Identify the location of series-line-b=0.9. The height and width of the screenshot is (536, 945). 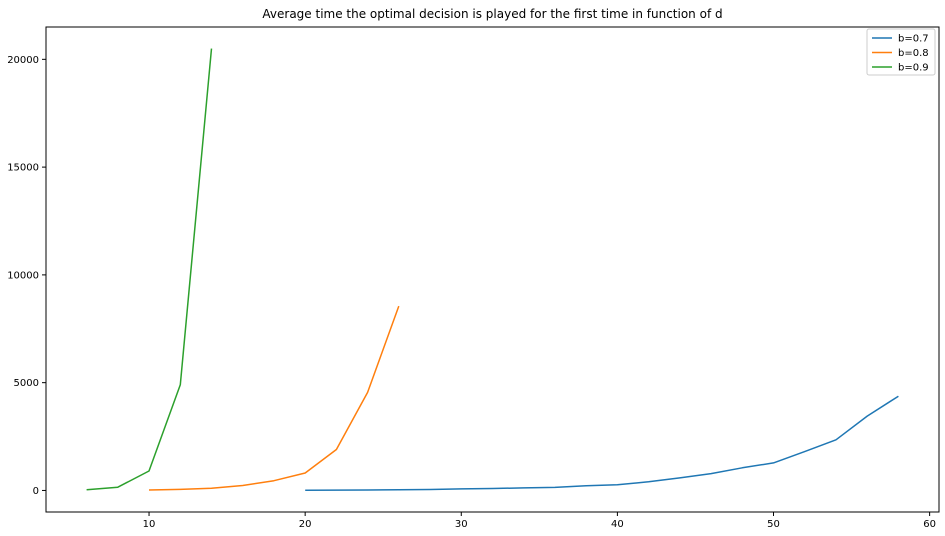
(149, 269).